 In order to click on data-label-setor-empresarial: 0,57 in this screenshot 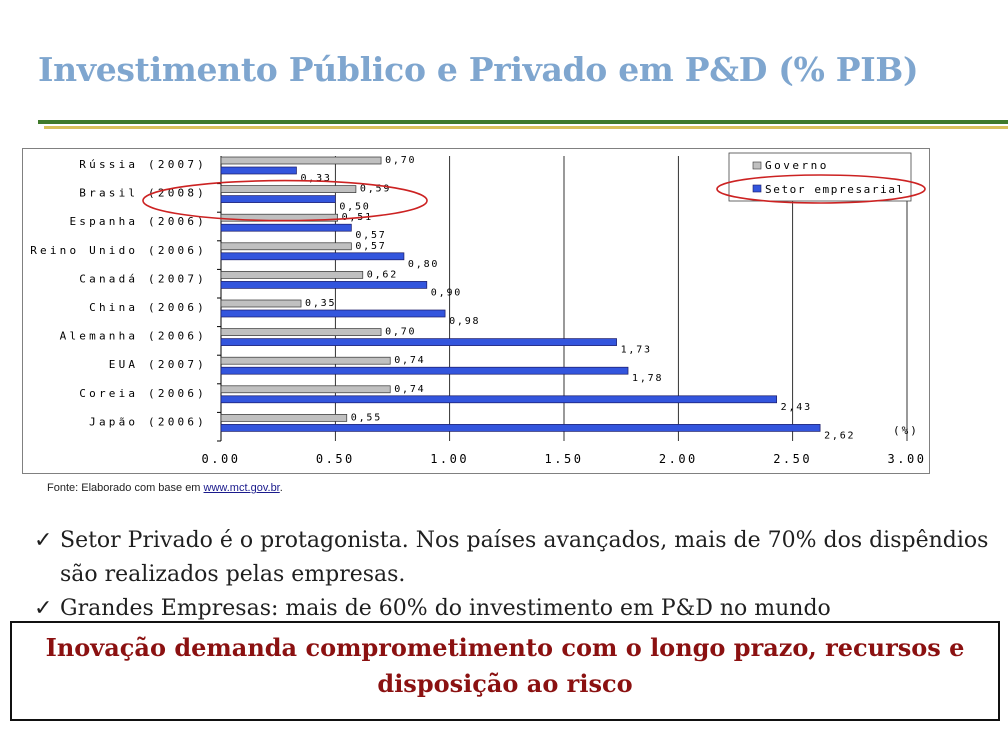, I will do `click(370, 235)`.